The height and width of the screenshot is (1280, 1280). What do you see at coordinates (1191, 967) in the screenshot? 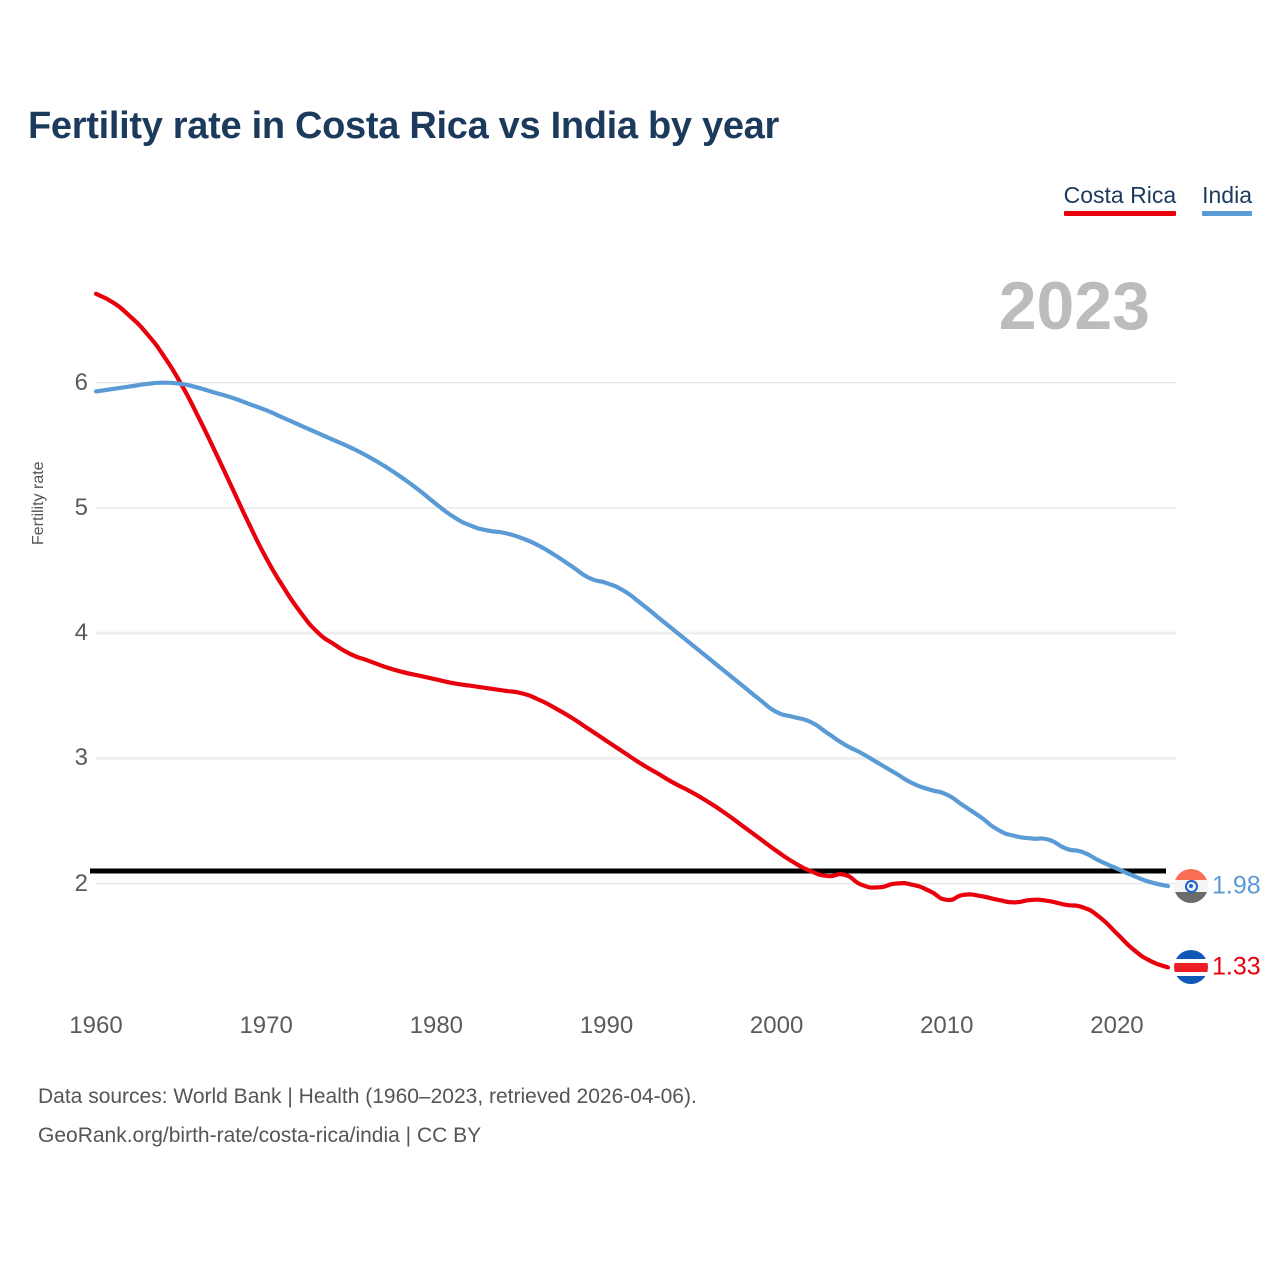
I see `costa-rica-flag-icon` at bounding box center [1191, 967].